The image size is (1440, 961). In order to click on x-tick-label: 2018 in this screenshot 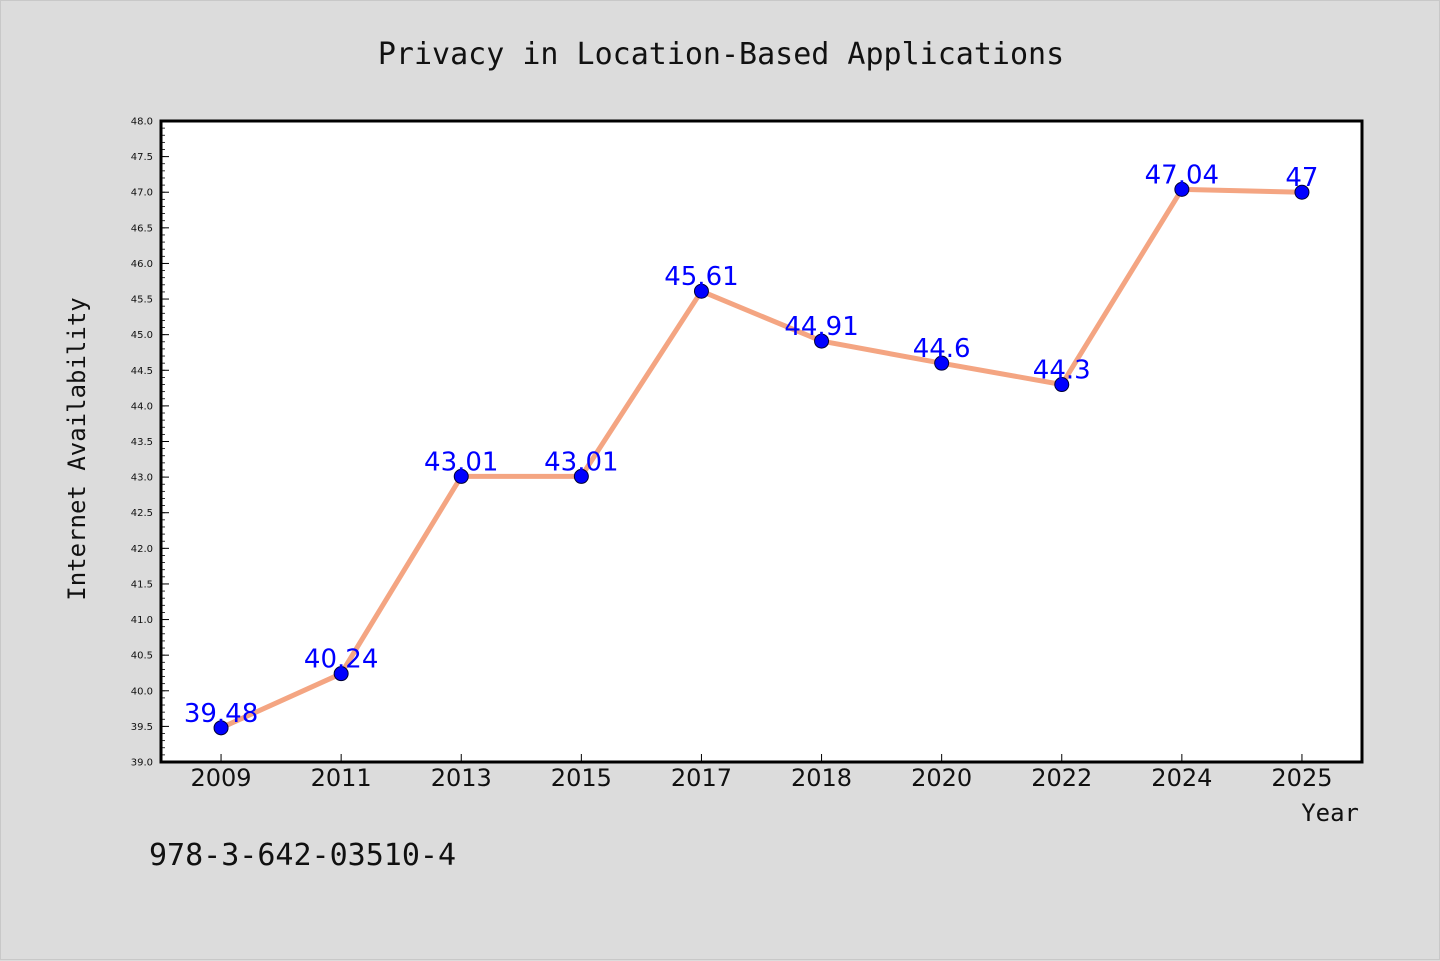, I will do `click(821, 778)`.